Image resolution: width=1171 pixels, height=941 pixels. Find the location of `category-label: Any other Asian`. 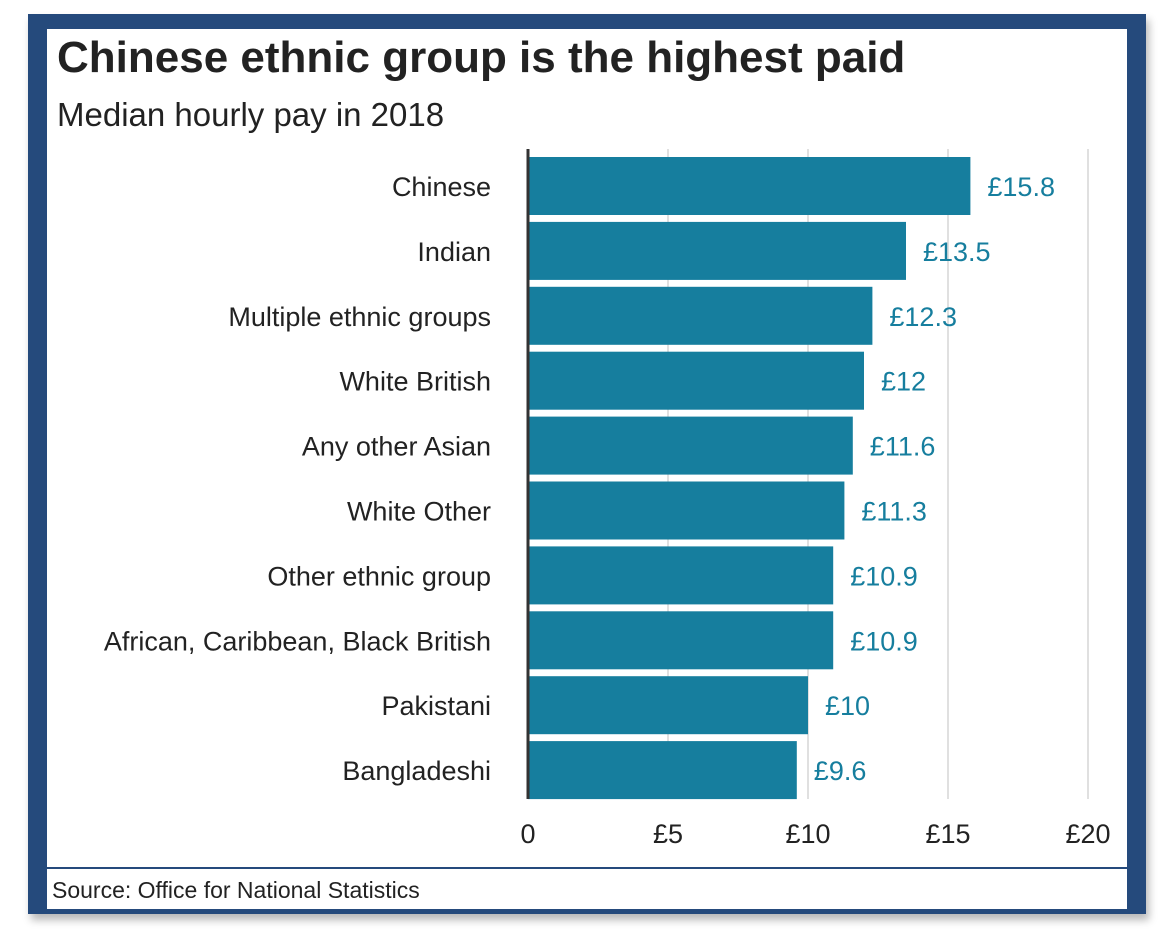

category-label: Any other Asian is located at coordinates (396, 447).